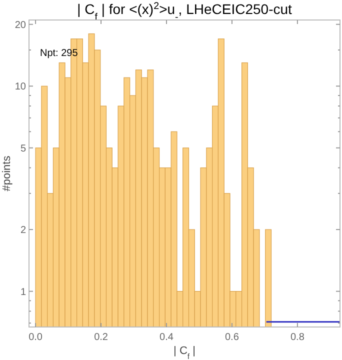  Describe the element at coordinates (167, 337) in the screenshot. I see `x-tick-label: 0.4` at that location.